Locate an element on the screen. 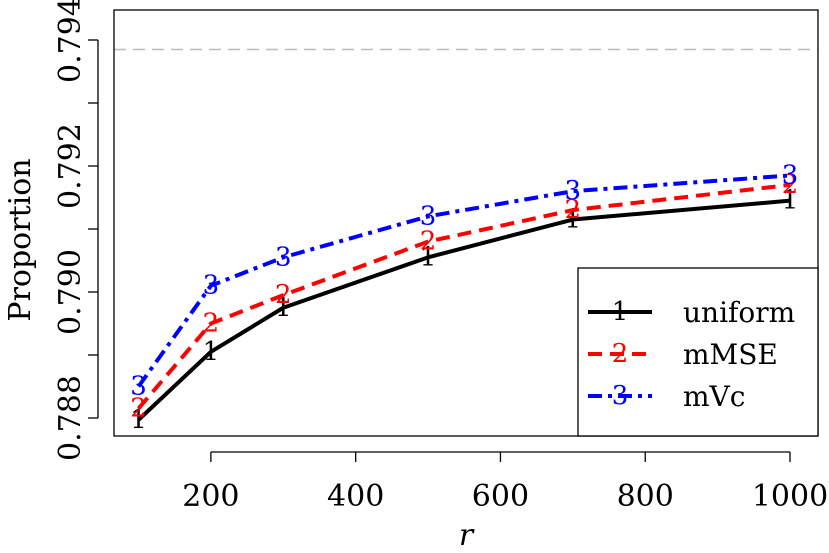 This screenshot has height=553, width=829. y-tick-label: 0.788 is located at coordinates (70, 418).